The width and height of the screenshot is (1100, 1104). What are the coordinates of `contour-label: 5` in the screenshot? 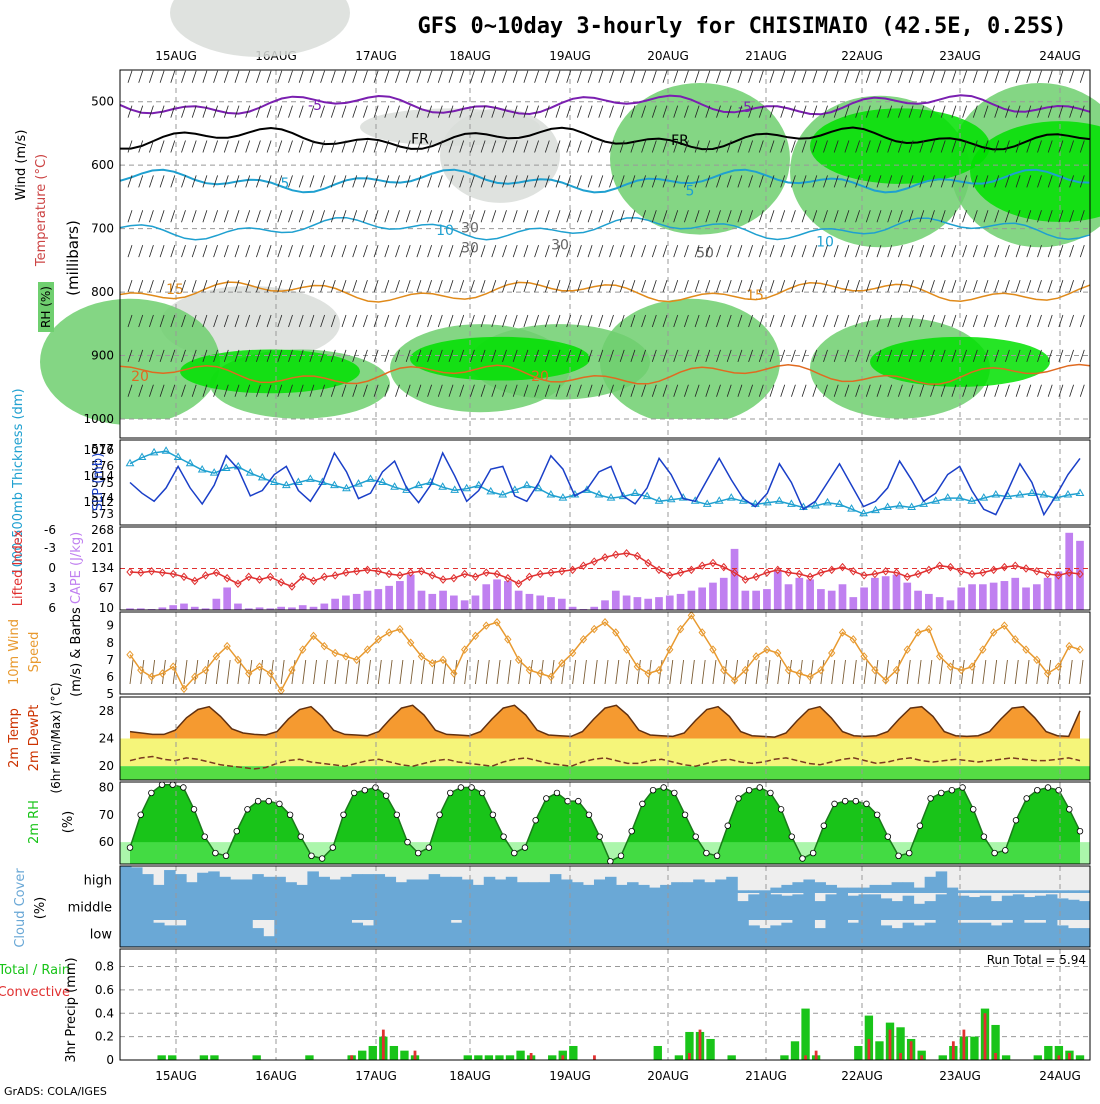 It's located at (285, 184).